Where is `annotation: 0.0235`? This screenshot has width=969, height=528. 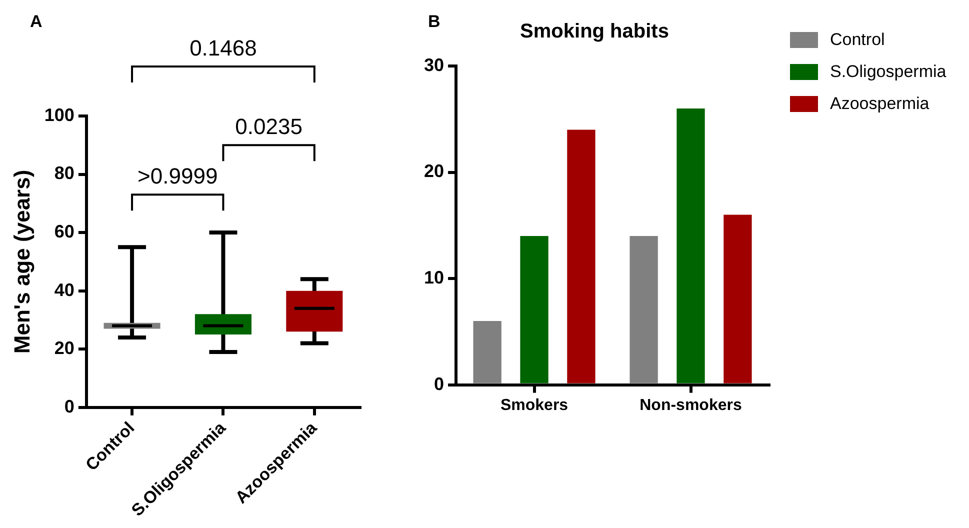 annotation: 0.0235 is located at coordinates (268, 127).